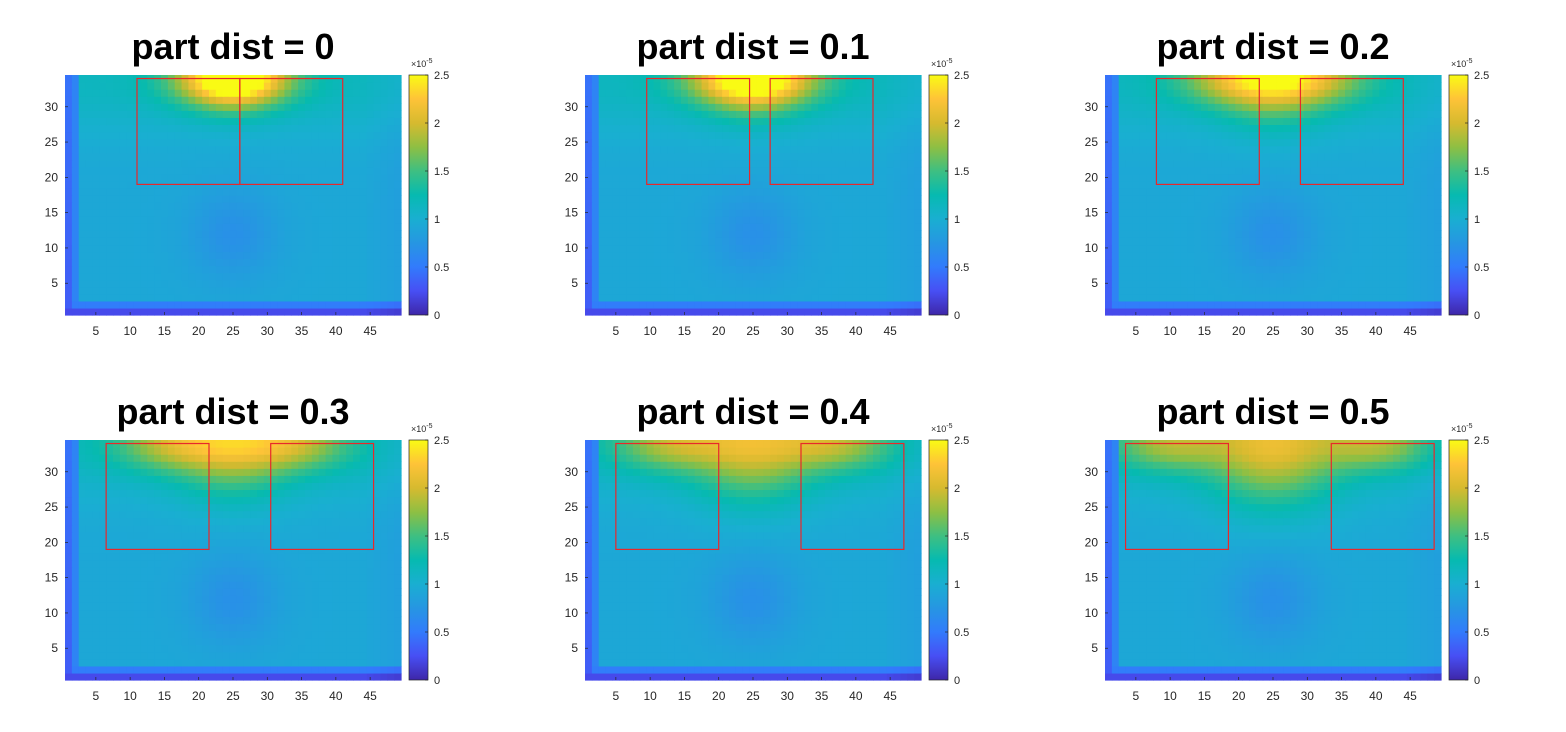 The height and width of the screenshot is (732, 1566). What do you see at coordinates (233, 331) in the screenshot?
I see `x-tick-label: 25` at bounding box center [233, 331].